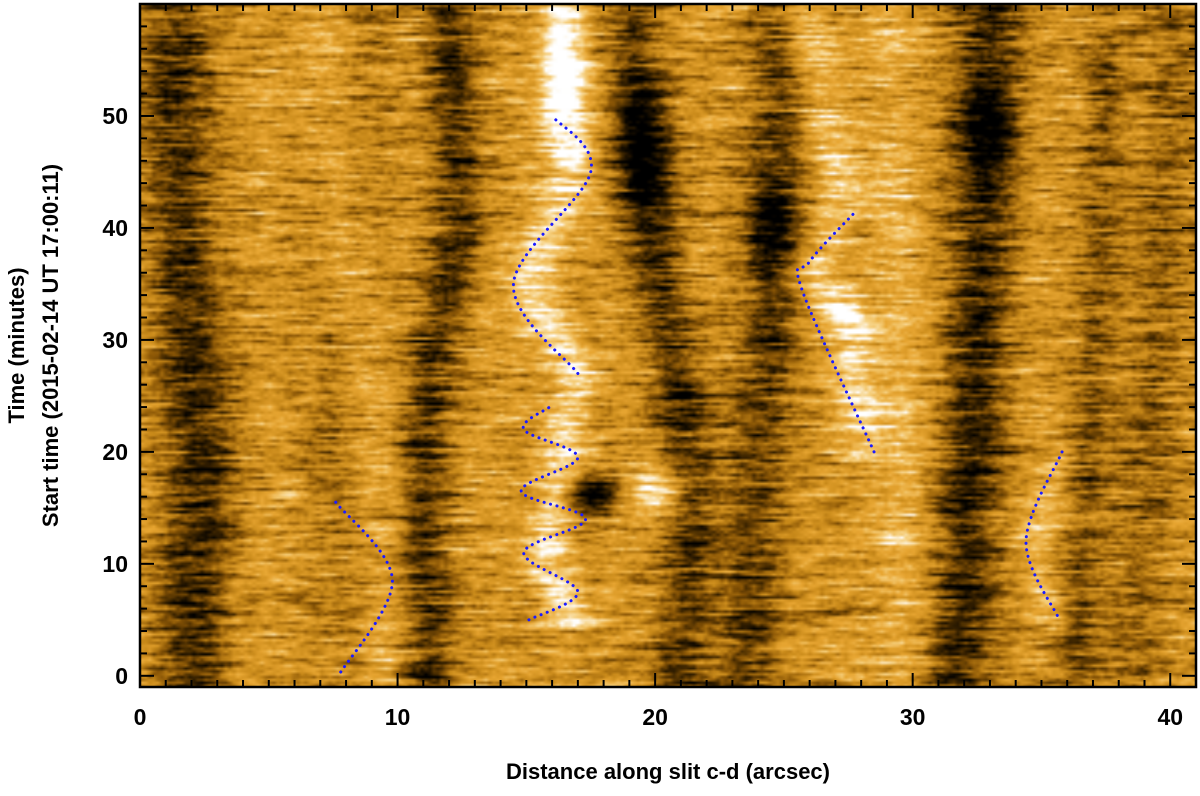 The image size is (1200, 796). Describe the element at coordinates (115, 228) in the screenshot. I see `y-tick-label: 40` at that location.